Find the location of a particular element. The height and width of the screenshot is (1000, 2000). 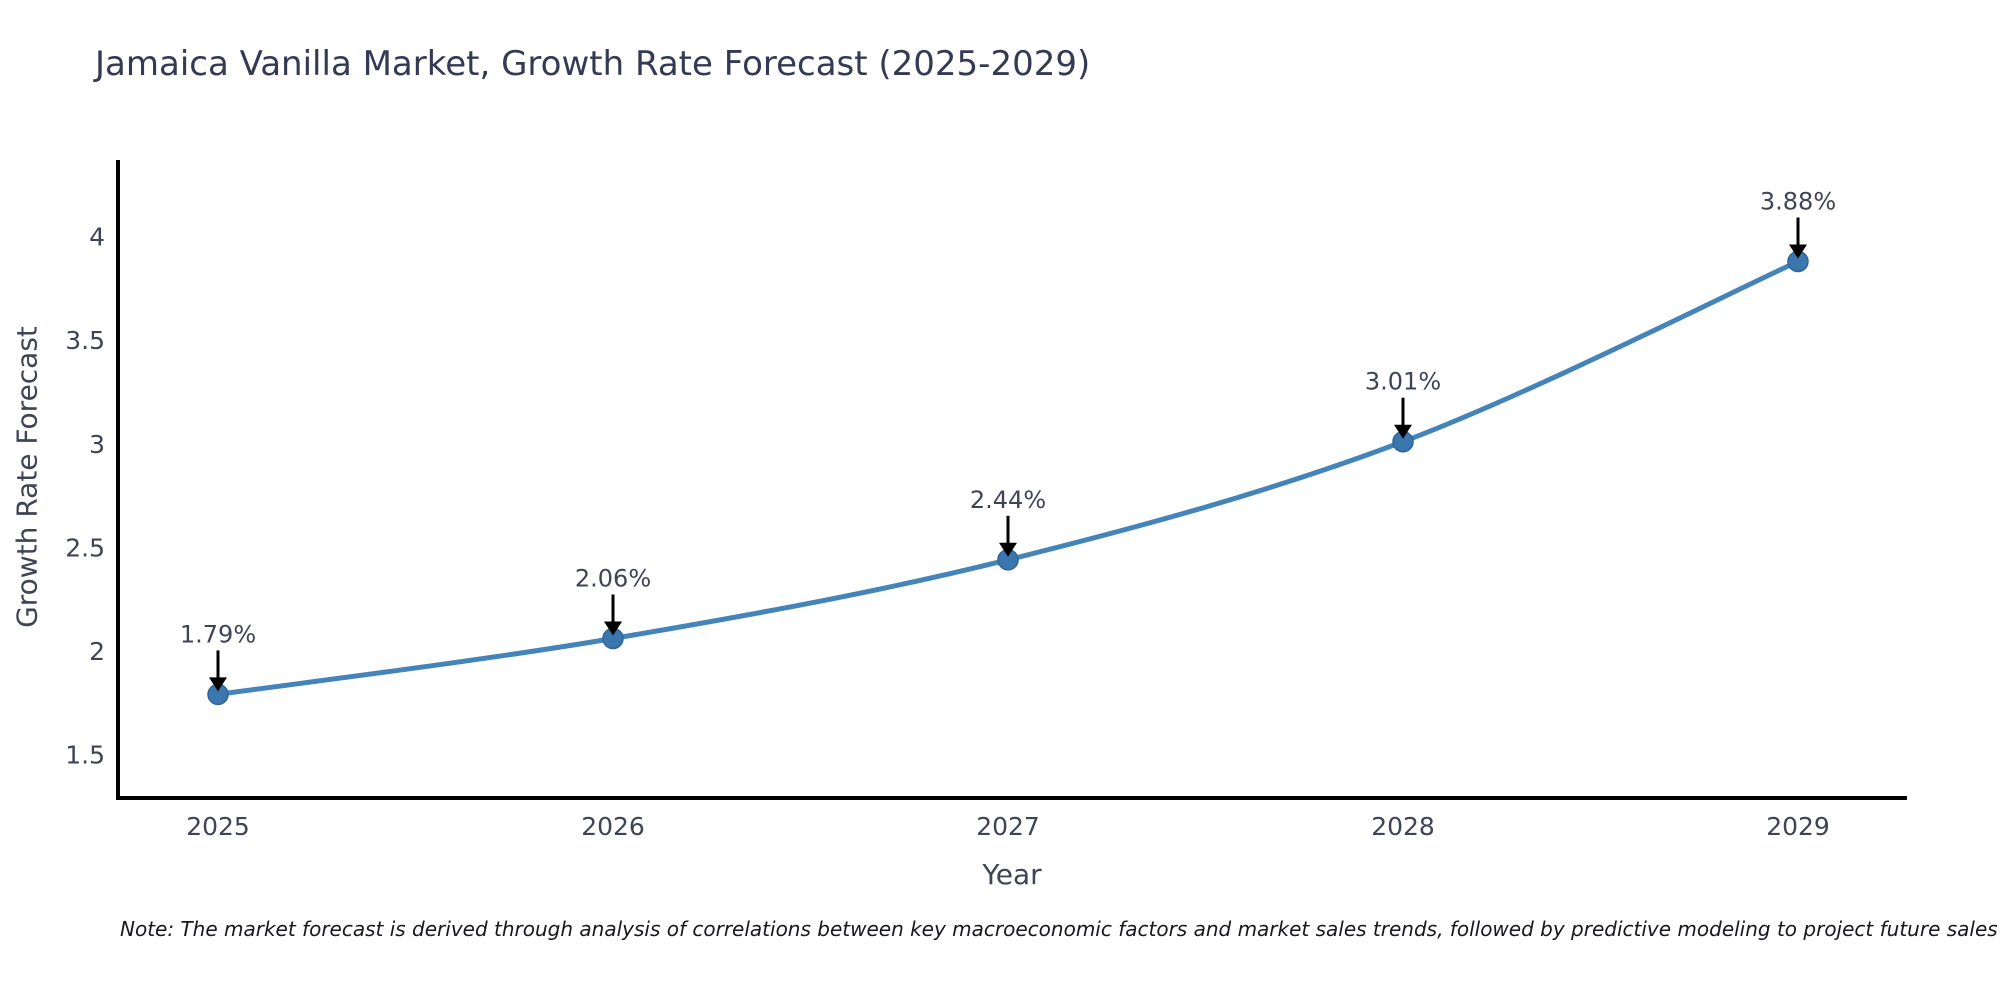

y-tick-label: 3.5 is located at coordinates (85, 340).